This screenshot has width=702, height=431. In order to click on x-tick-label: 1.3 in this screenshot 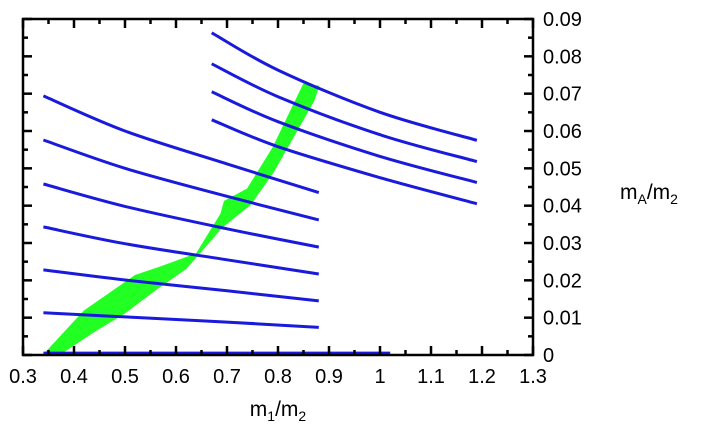, I will do `click(533, 377)`.